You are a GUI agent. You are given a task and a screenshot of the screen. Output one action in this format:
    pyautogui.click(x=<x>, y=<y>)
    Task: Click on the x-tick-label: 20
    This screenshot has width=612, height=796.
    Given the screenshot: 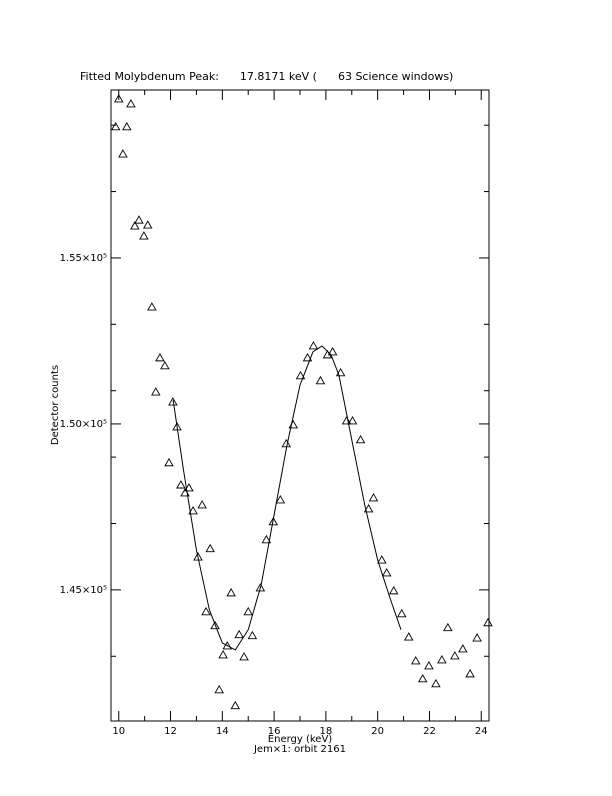 What is the action you would take?
    pyautogui.click(x=377, y=731)
    